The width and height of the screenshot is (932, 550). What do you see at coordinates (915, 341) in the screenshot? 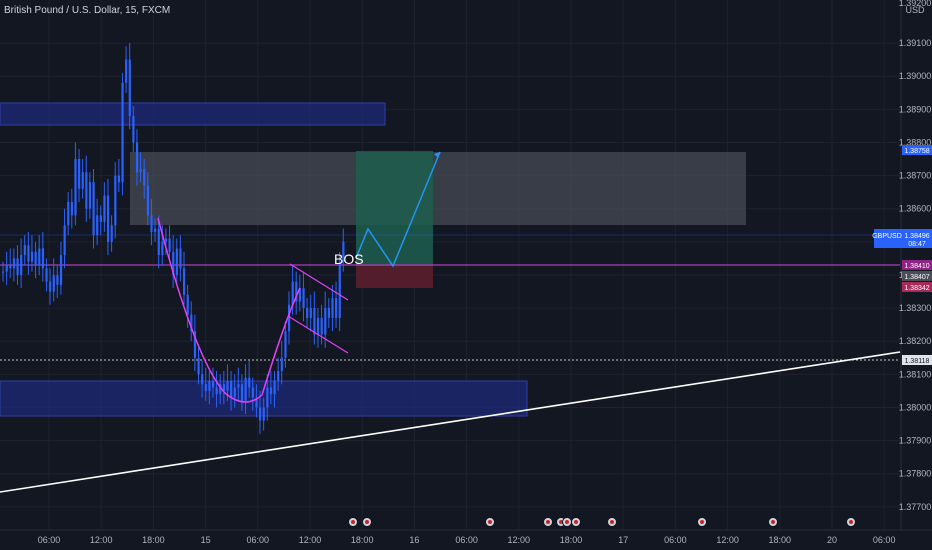
I see `price-tick-label: 1.38200` at bounding box center [915, 341].